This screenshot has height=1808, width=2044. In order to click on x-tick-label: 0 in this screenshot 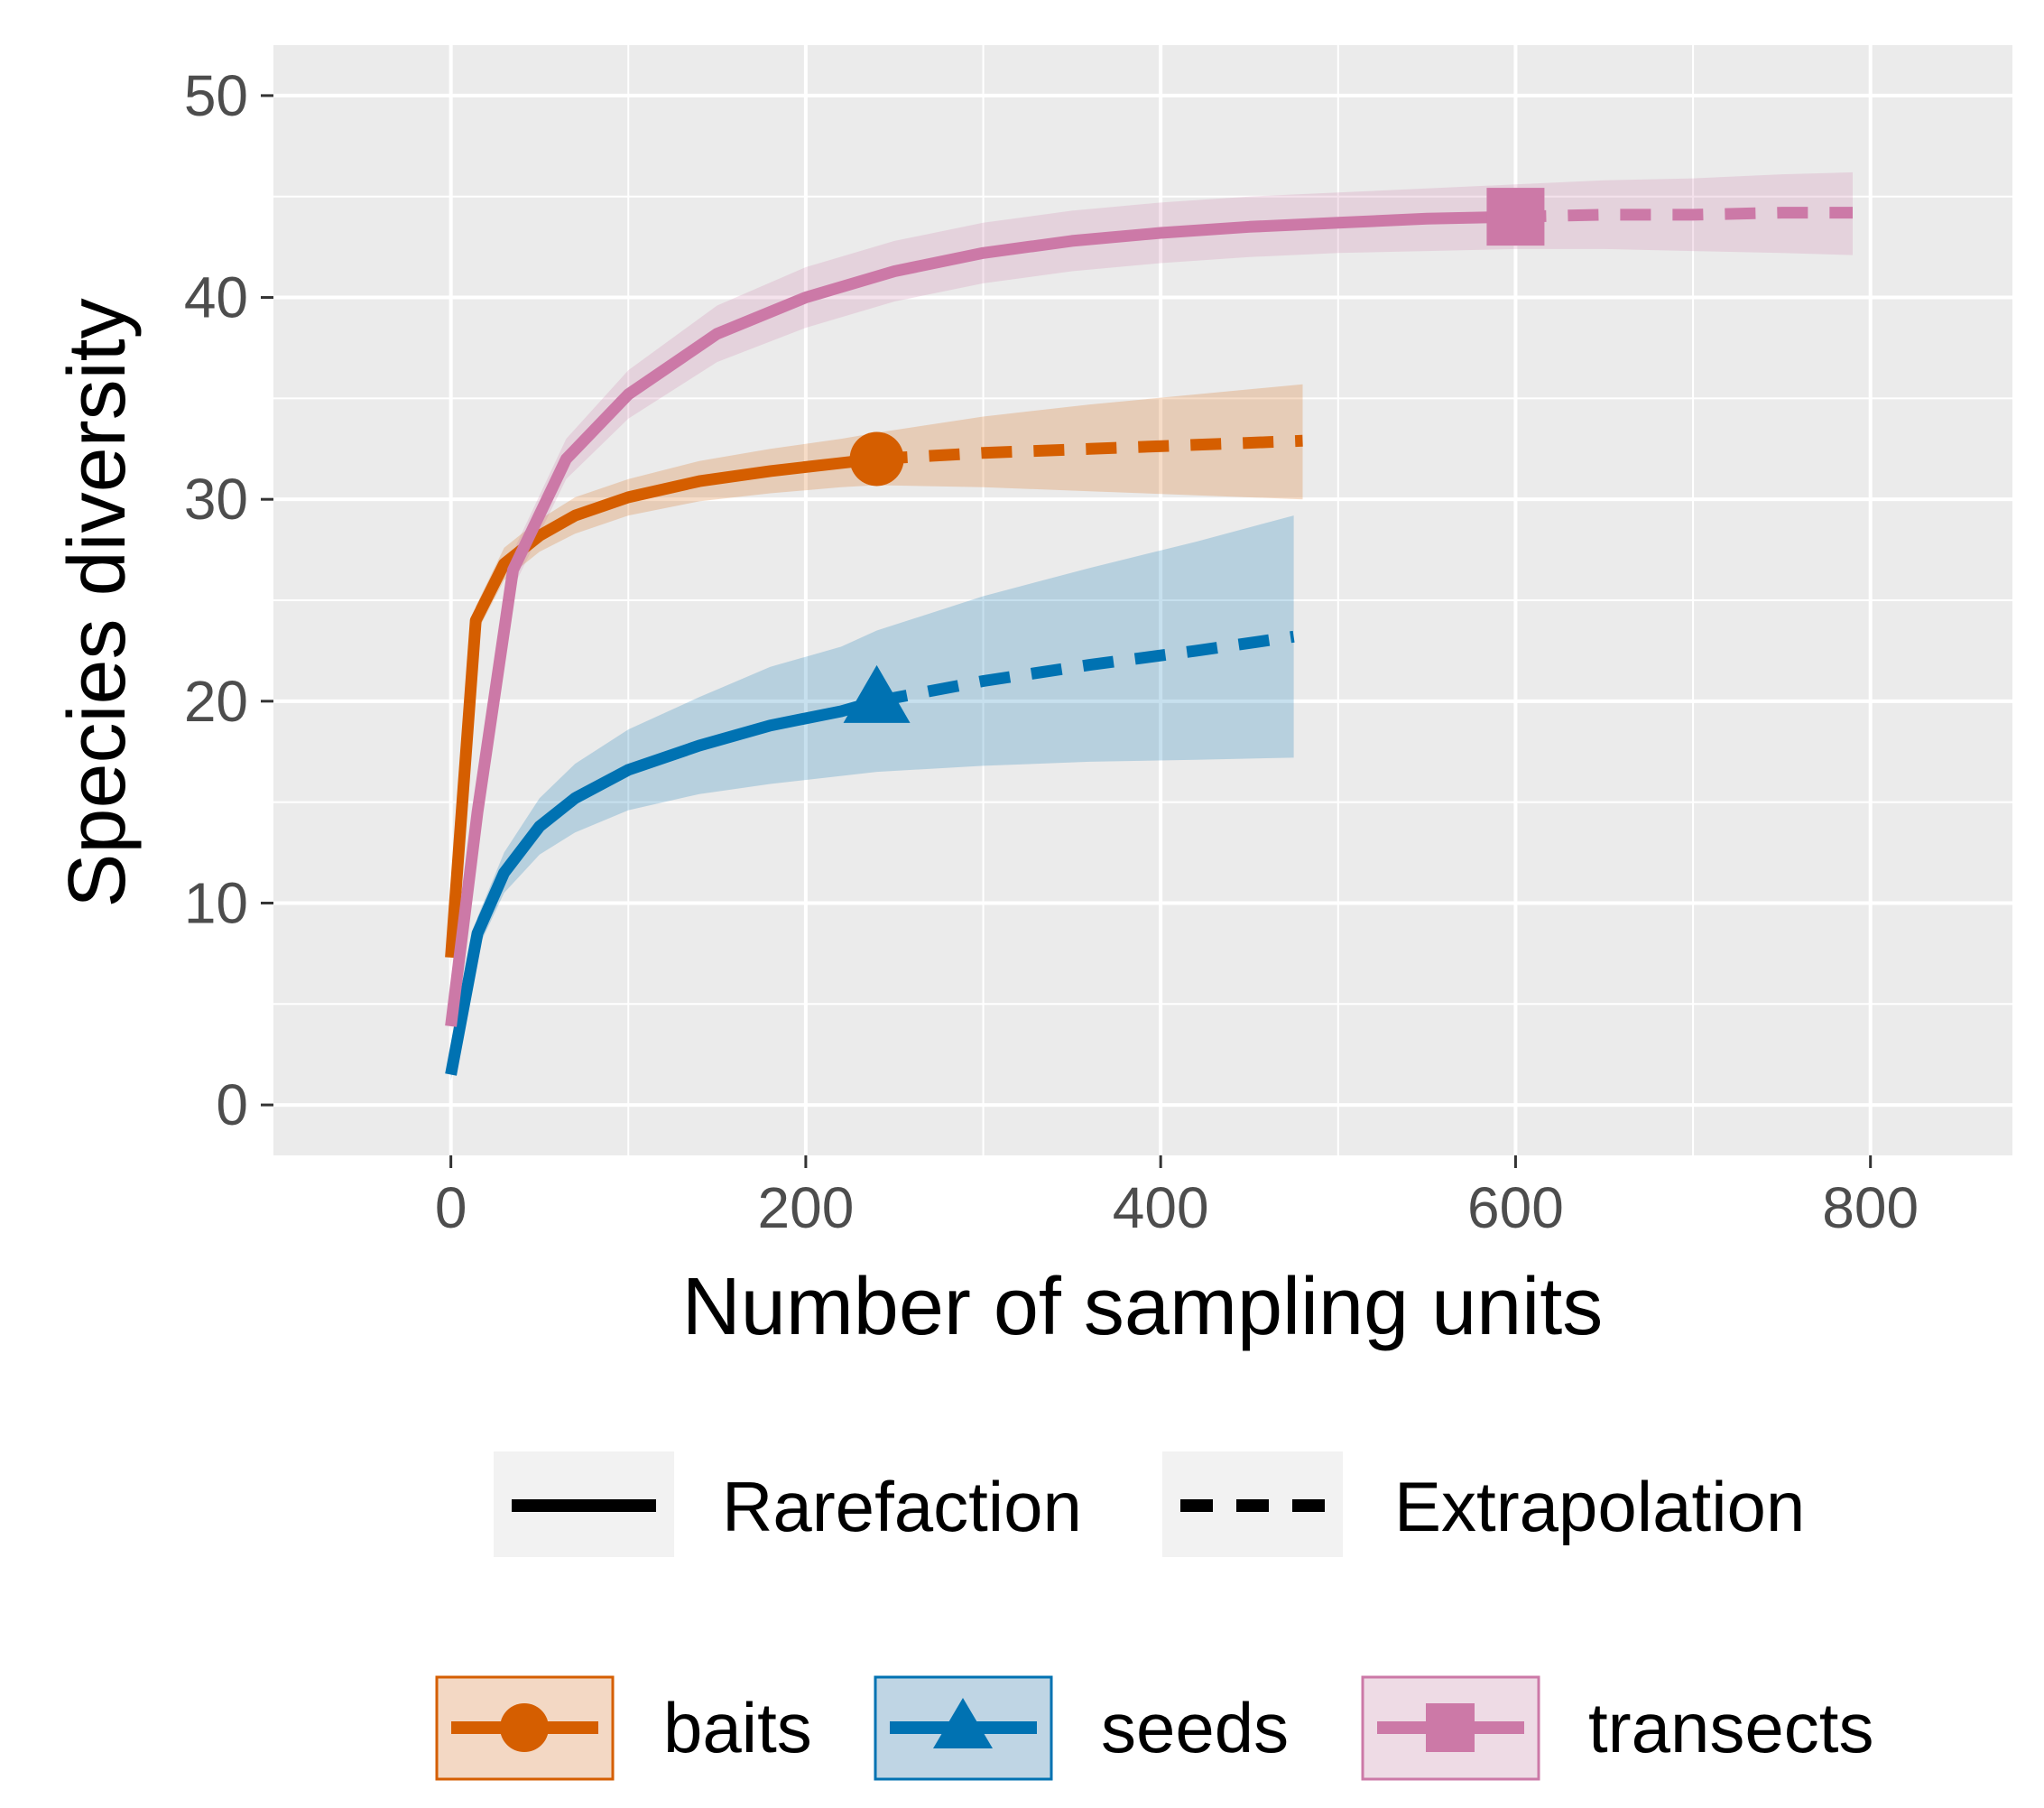, I will do `click(451, 1207)`.